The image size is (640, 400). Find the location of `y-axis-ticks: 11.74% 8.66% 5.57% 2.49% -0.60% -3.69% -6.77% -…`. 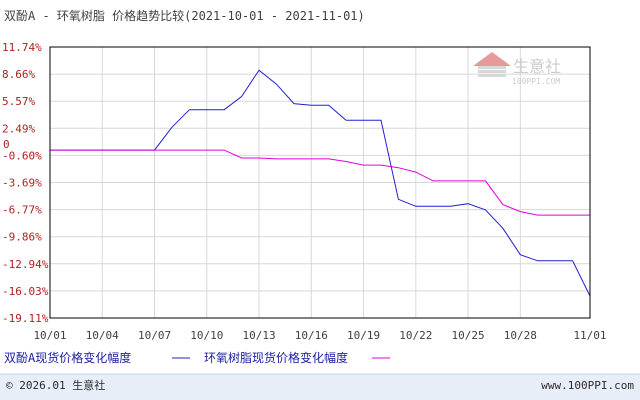

y-axis-ticks: 11.74% 8.66% 5.57% 2.49% -0.60% -3.69% -6.77% -… is located at coordinates (25, 183).